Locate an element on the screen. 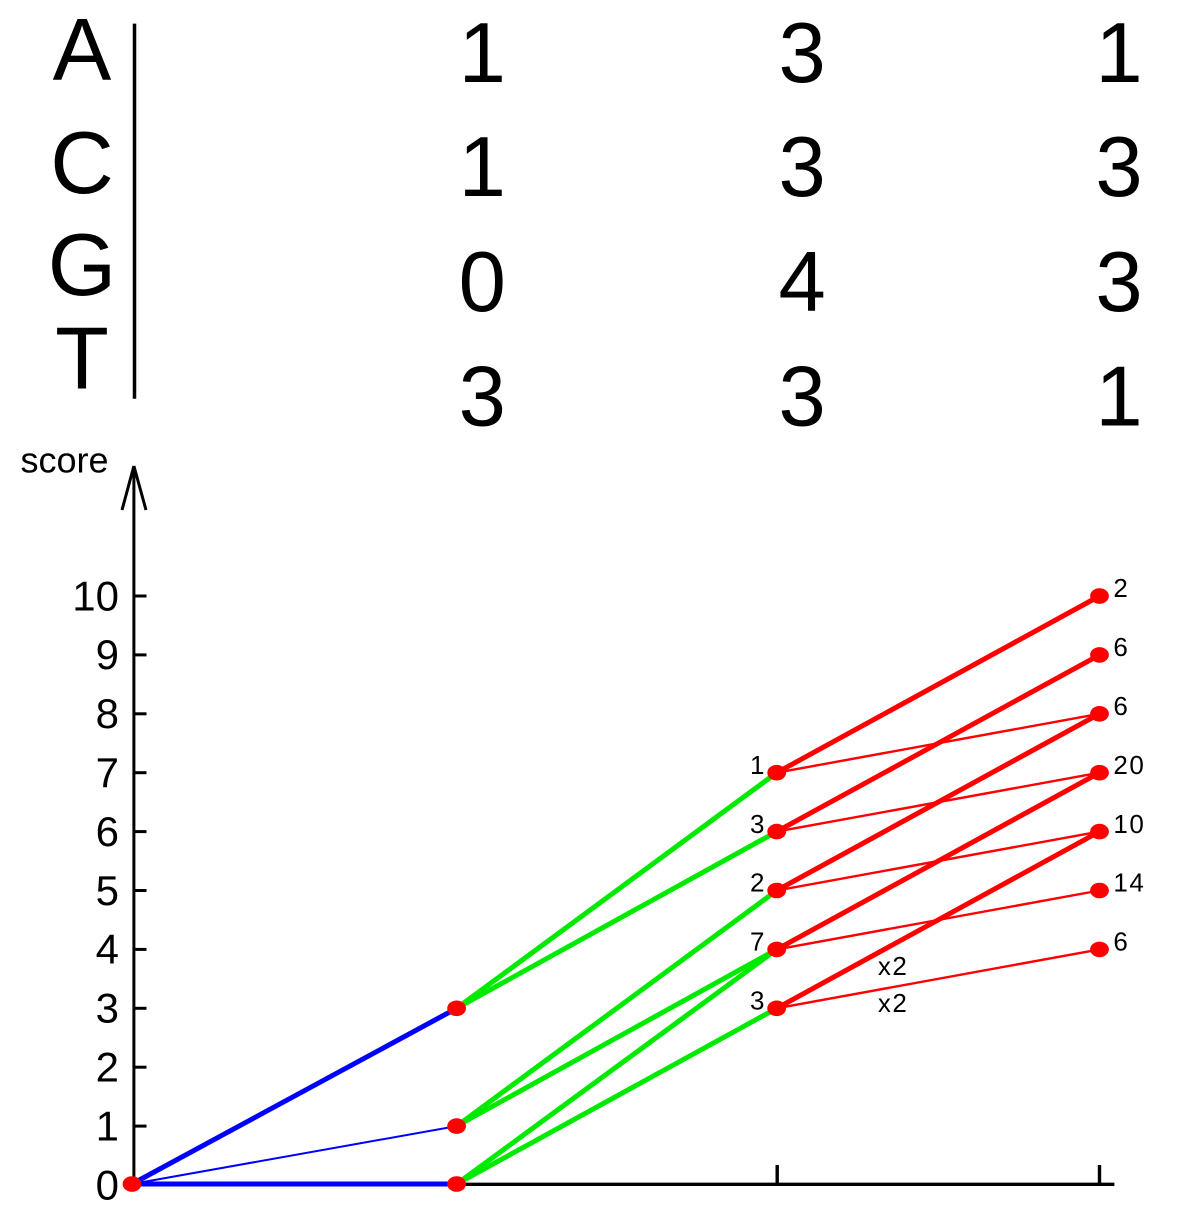 This screenshot has height=1206, width=1179. svg-text: 5 is located at coordinates (107, 890).